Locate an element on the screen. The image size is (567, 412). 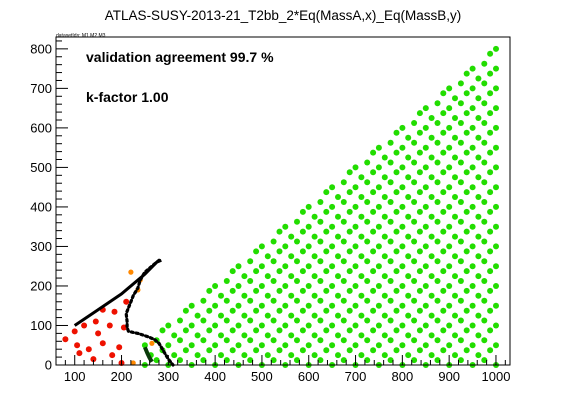
x-tick-label: 300 is located at coordinates (168, 376).